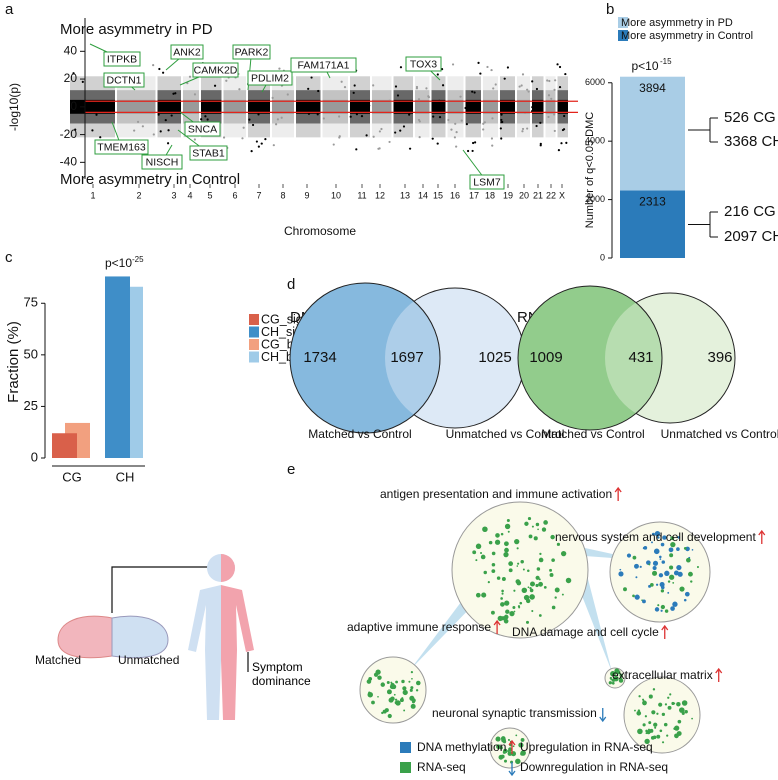 The height and width of the screenshot is (780, 778). What do you see at coordinates (441, 767) in the screenshot?
I see `legend-label: RNA-seq` at bounding box center [441, 767].